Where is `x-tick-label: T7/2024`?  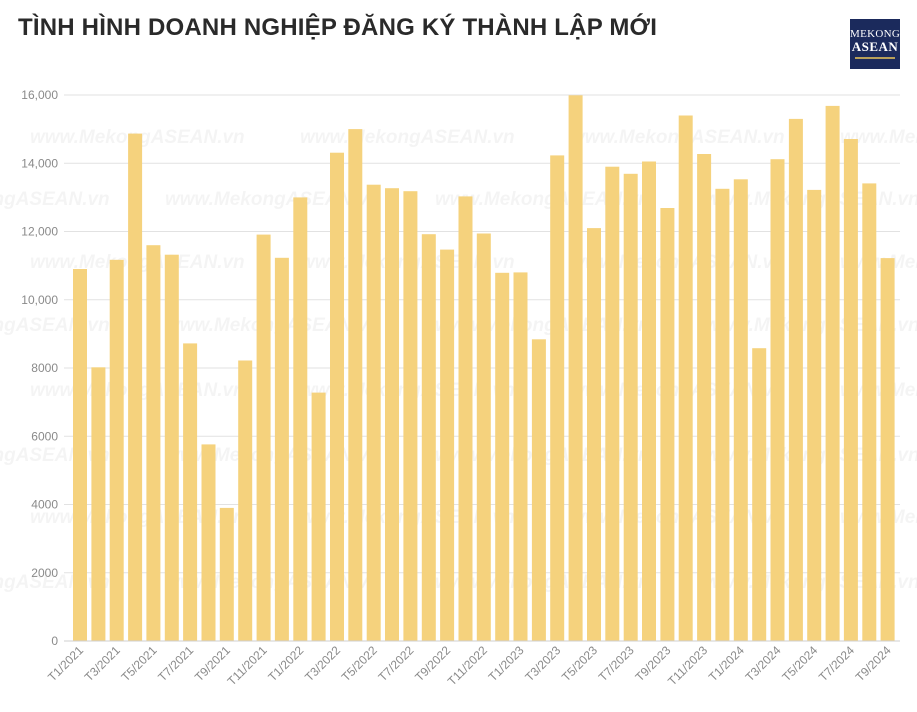
x-tick-label: T7/2024 is located at coordinates (836, 663).